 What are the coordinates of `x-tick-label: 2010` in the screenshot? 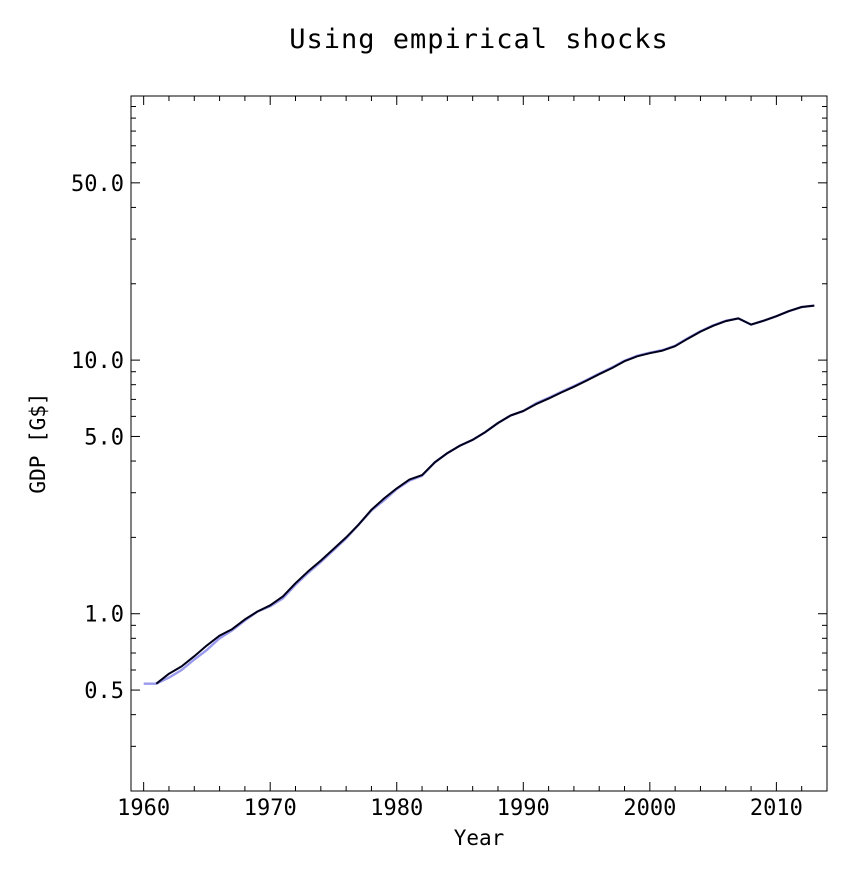 It's located at (776, 808).